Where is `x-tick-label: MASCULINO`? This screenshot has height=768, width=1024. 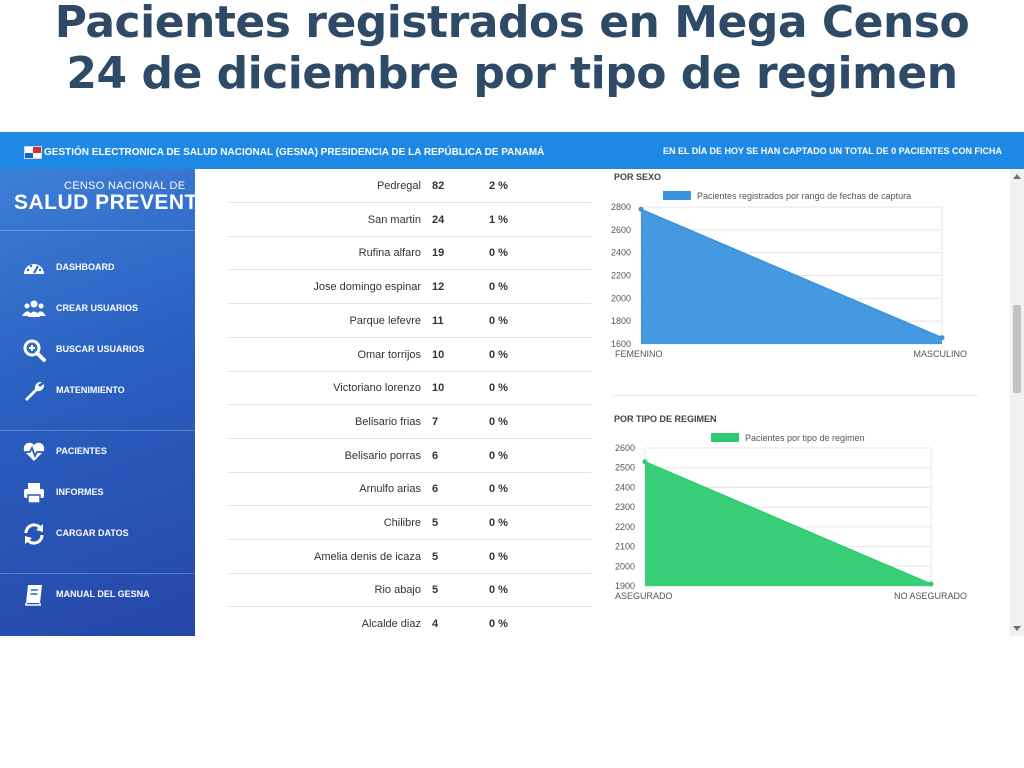
x-tick-label: MASCULINO is located at coordinates (940, 354).